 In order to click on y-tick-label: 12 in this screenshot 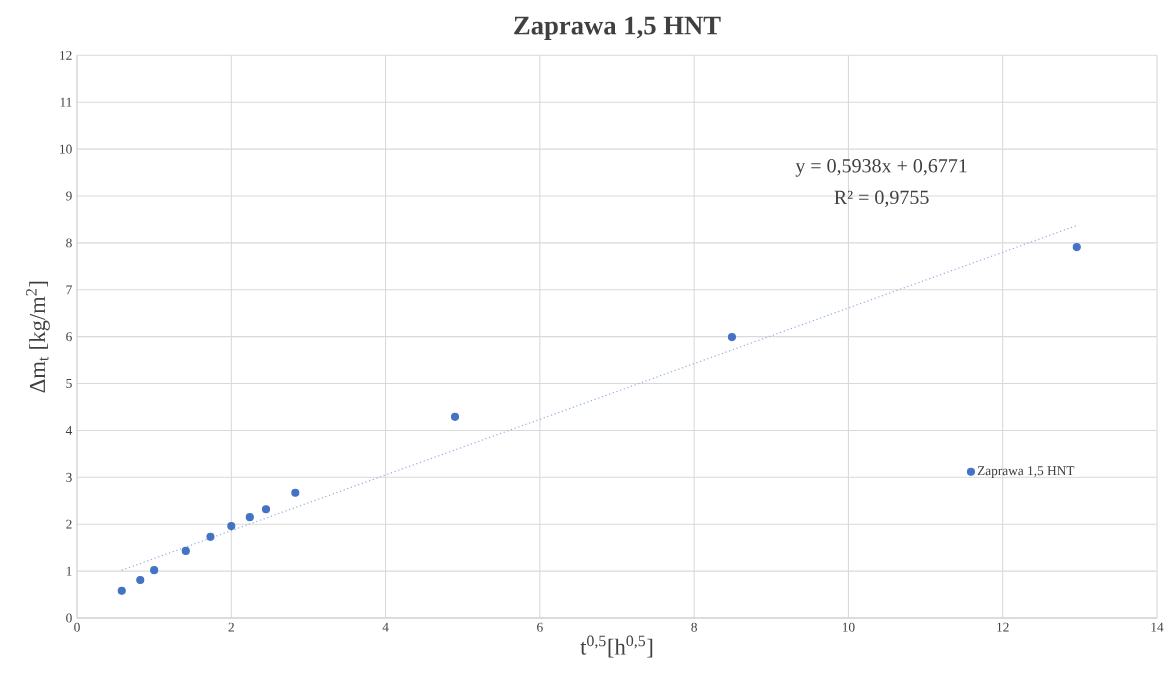, I will do `click(66, 55)`.